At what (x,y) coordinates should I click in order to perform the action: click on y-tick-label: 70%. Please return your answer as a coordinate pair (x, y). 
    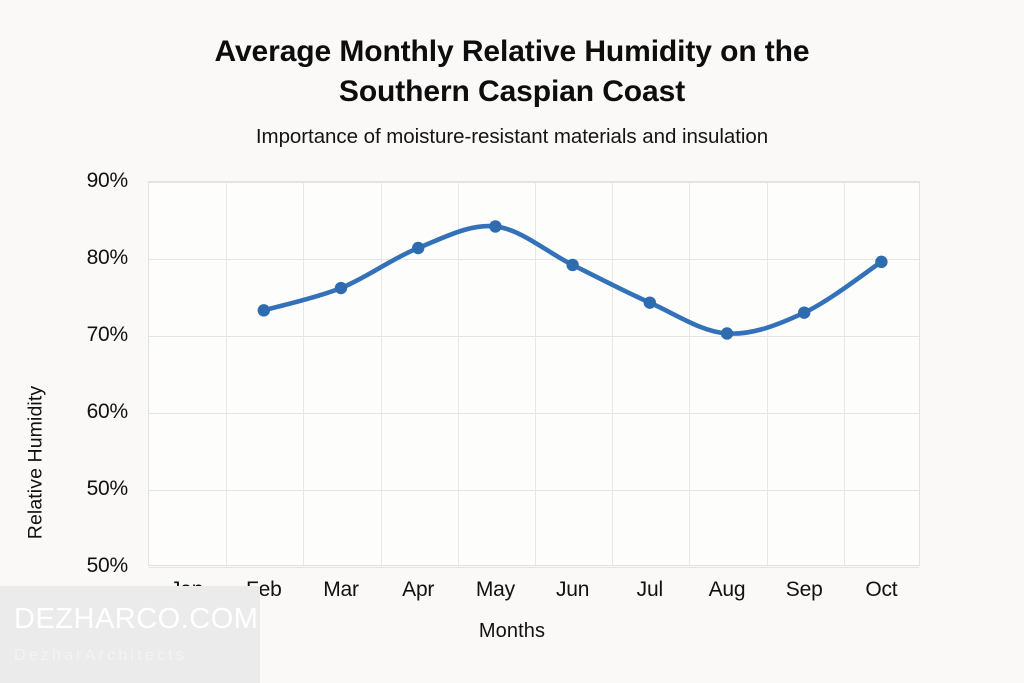
    Looking at the image, I should click on (107, 334).